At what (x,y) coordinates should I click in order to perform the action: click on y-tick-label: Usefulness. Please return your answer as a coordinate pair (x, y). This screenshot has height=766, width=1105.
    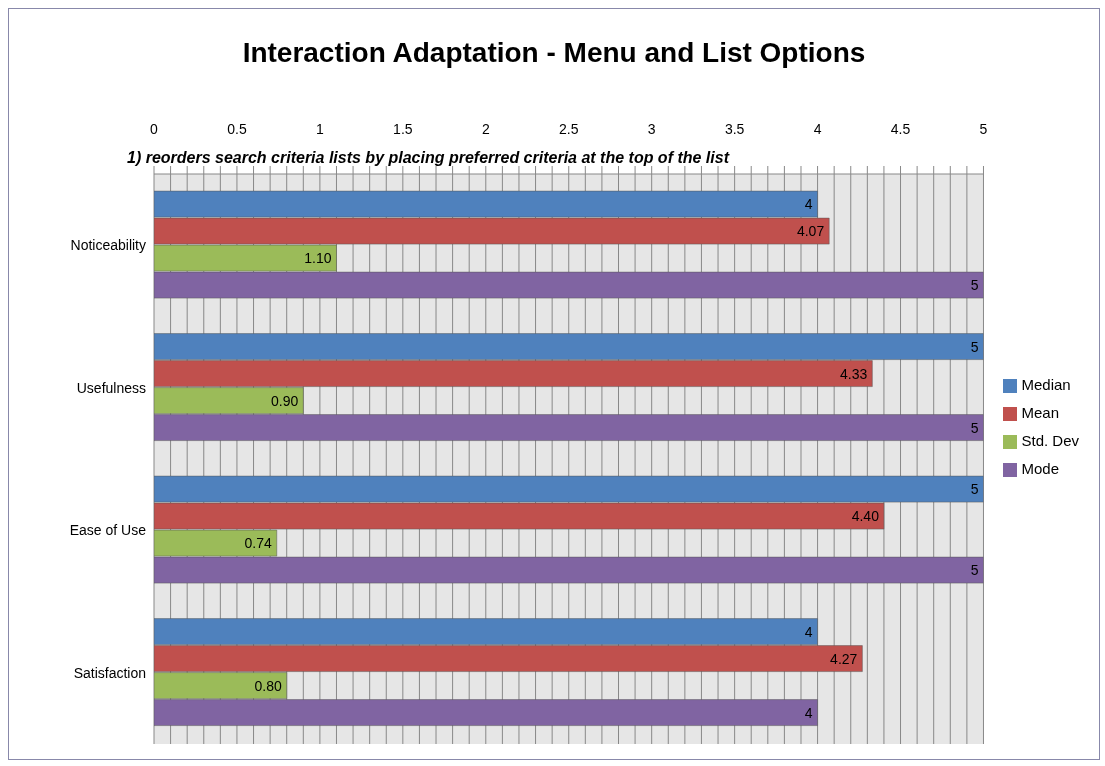
    Looking at the image, I should click on (111, 387).